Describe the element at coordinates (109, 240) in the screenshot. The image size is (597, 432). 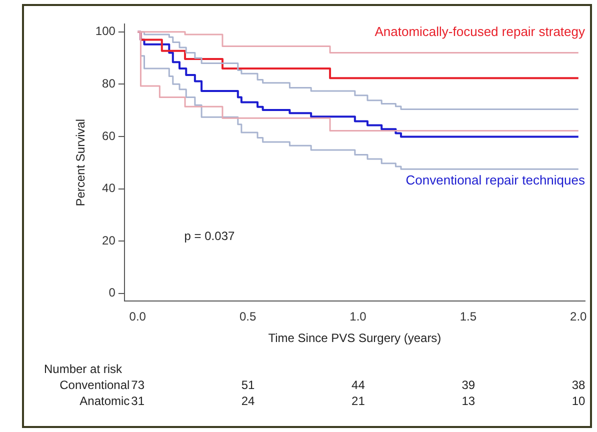
I see `y-tick-label: 20` at that location.